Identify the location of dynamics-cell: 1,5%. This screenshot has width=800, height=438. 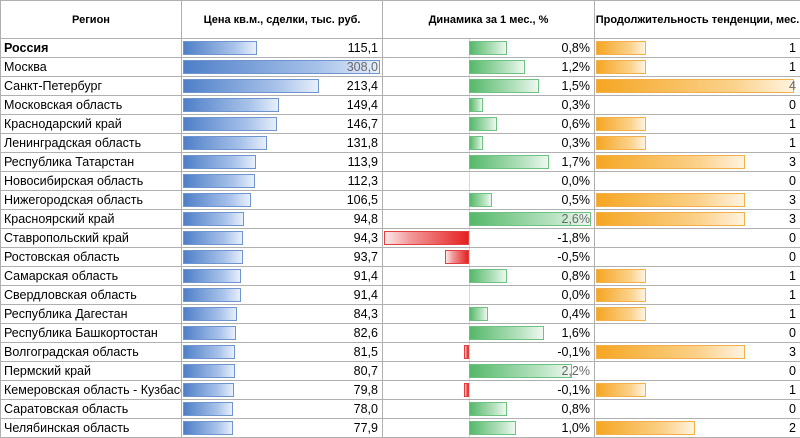
(489, 86).